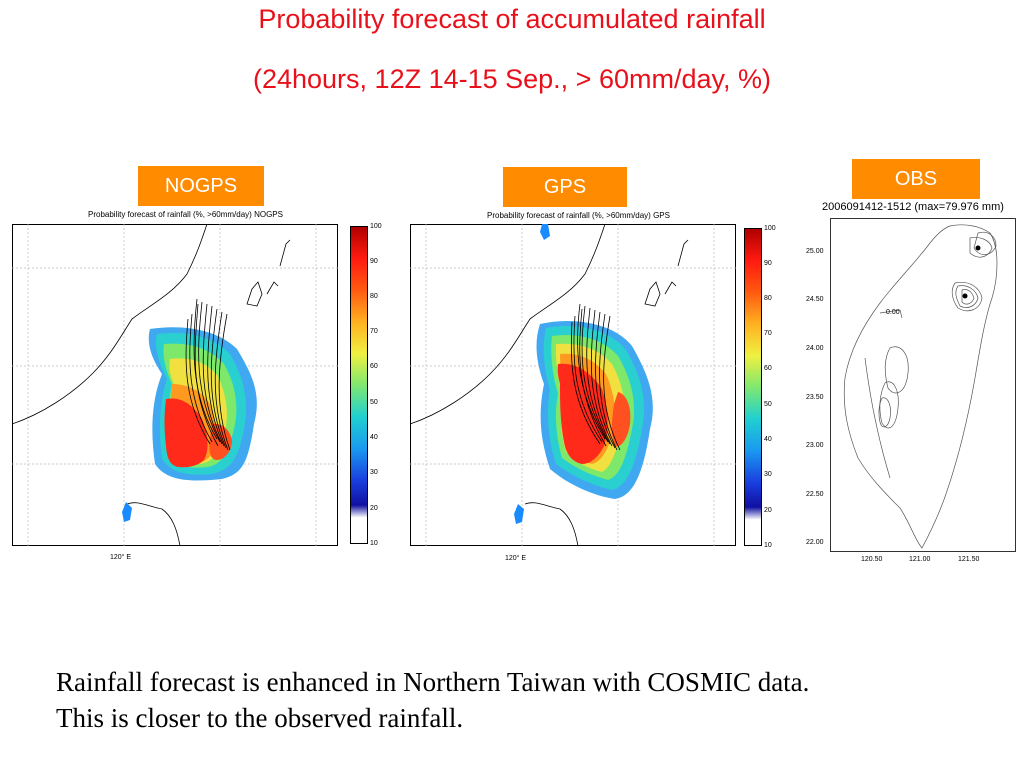  I want to click on nogps-colorbar-tick: 30, so click(374, 472).